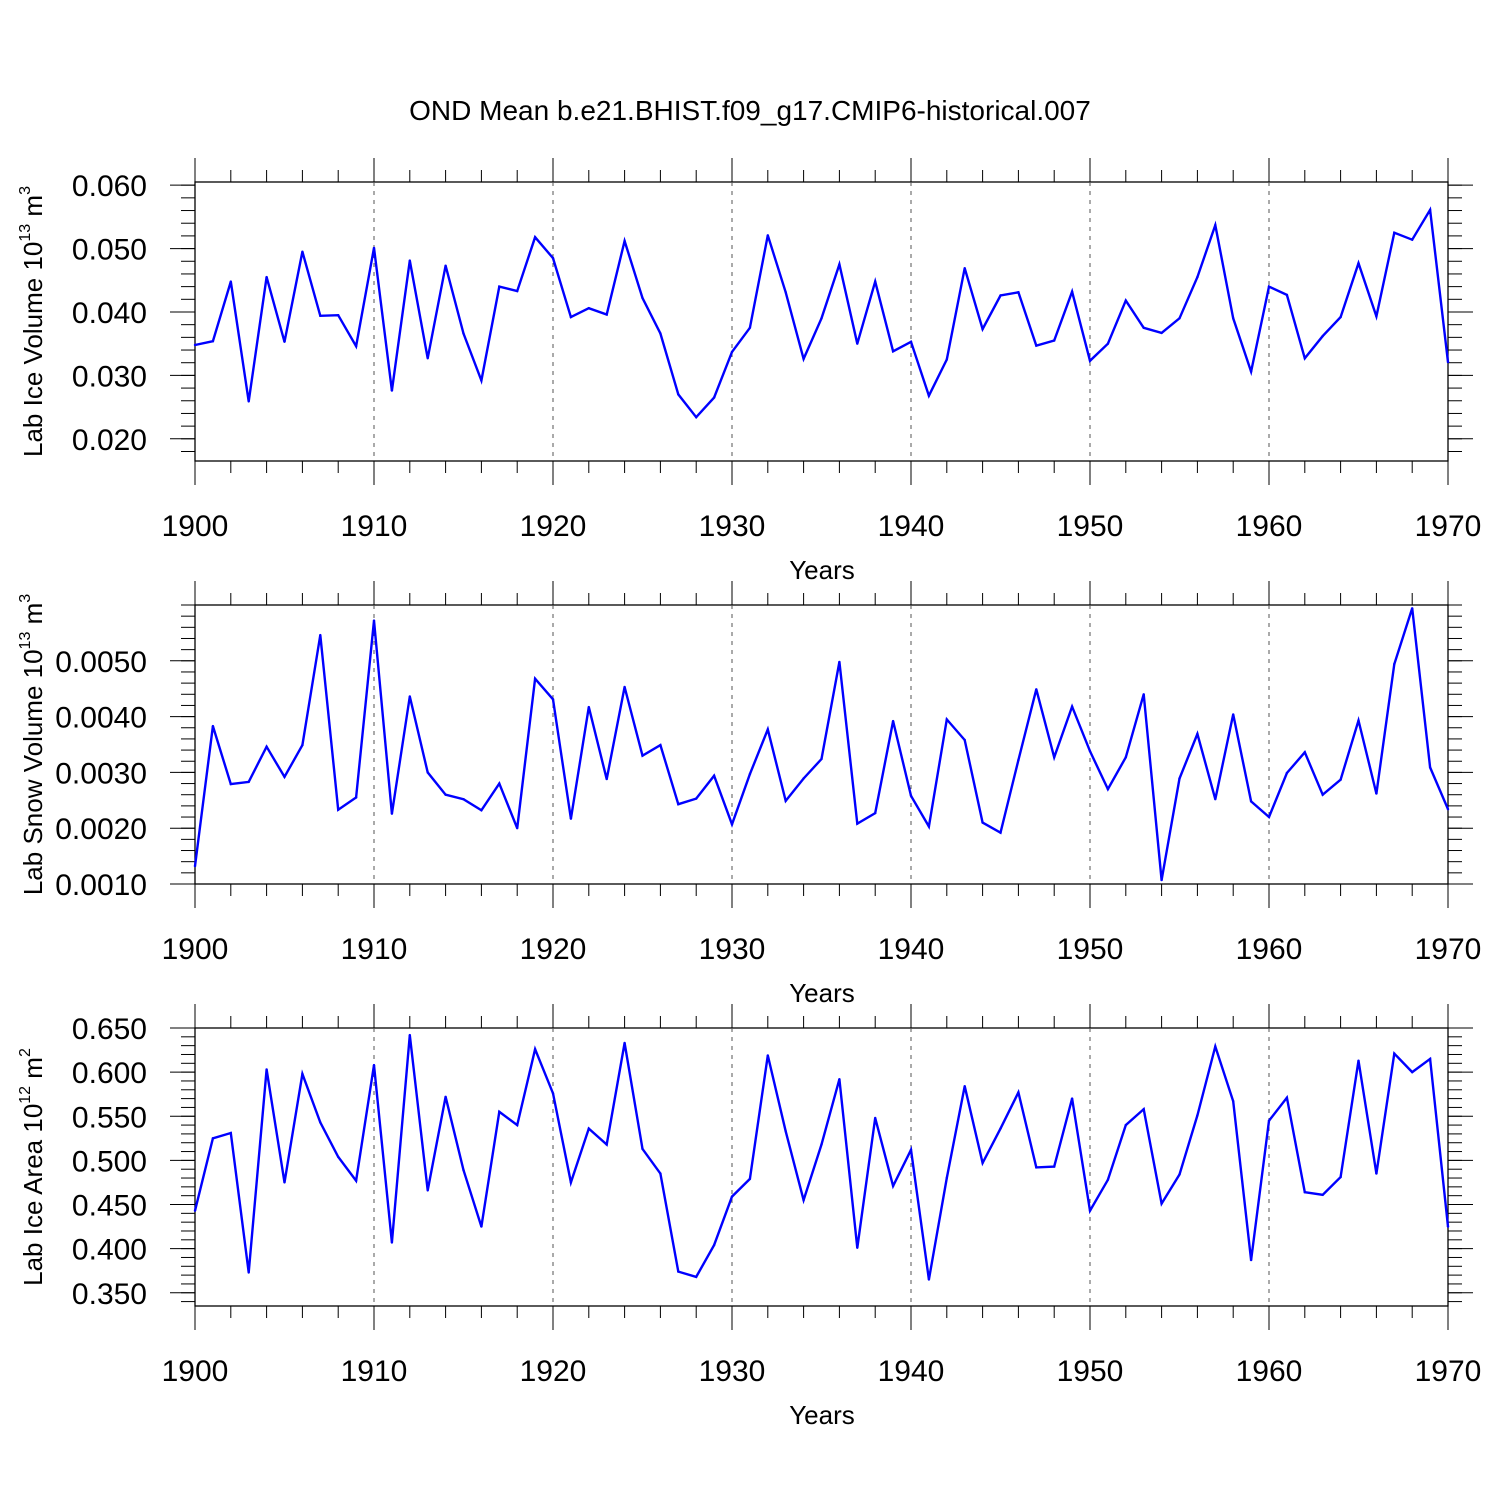  I want to click on y-axis-label: Lab Snow Volume 1013 m3, so click(32, 744).